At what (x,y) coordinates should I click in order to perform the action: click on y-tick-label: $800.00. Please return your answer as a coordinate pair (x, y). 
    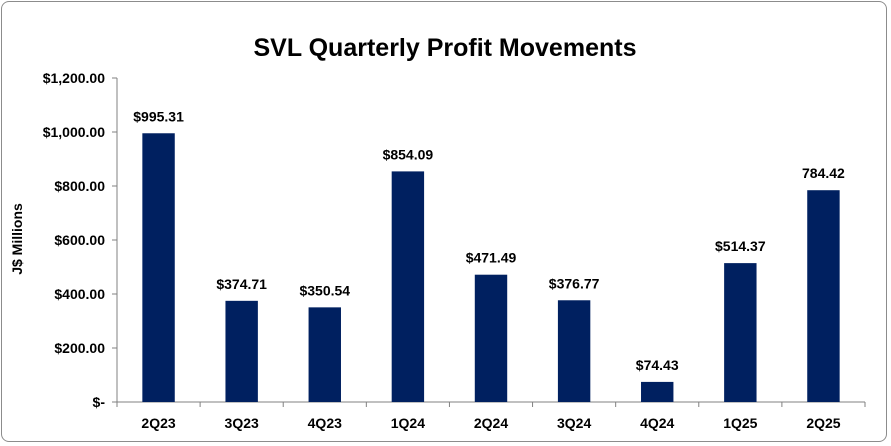
    Looking at the image, I should click on (79, 186).